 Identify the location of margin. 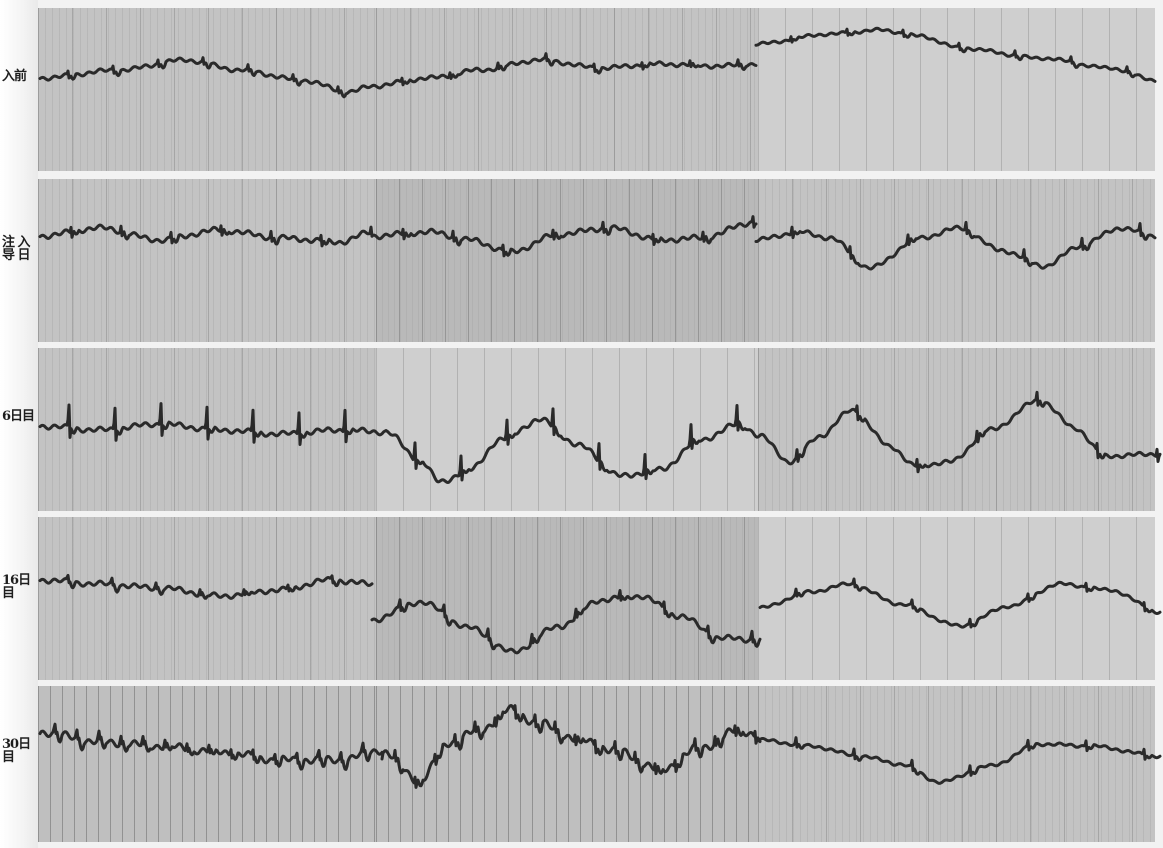
(19, 424).